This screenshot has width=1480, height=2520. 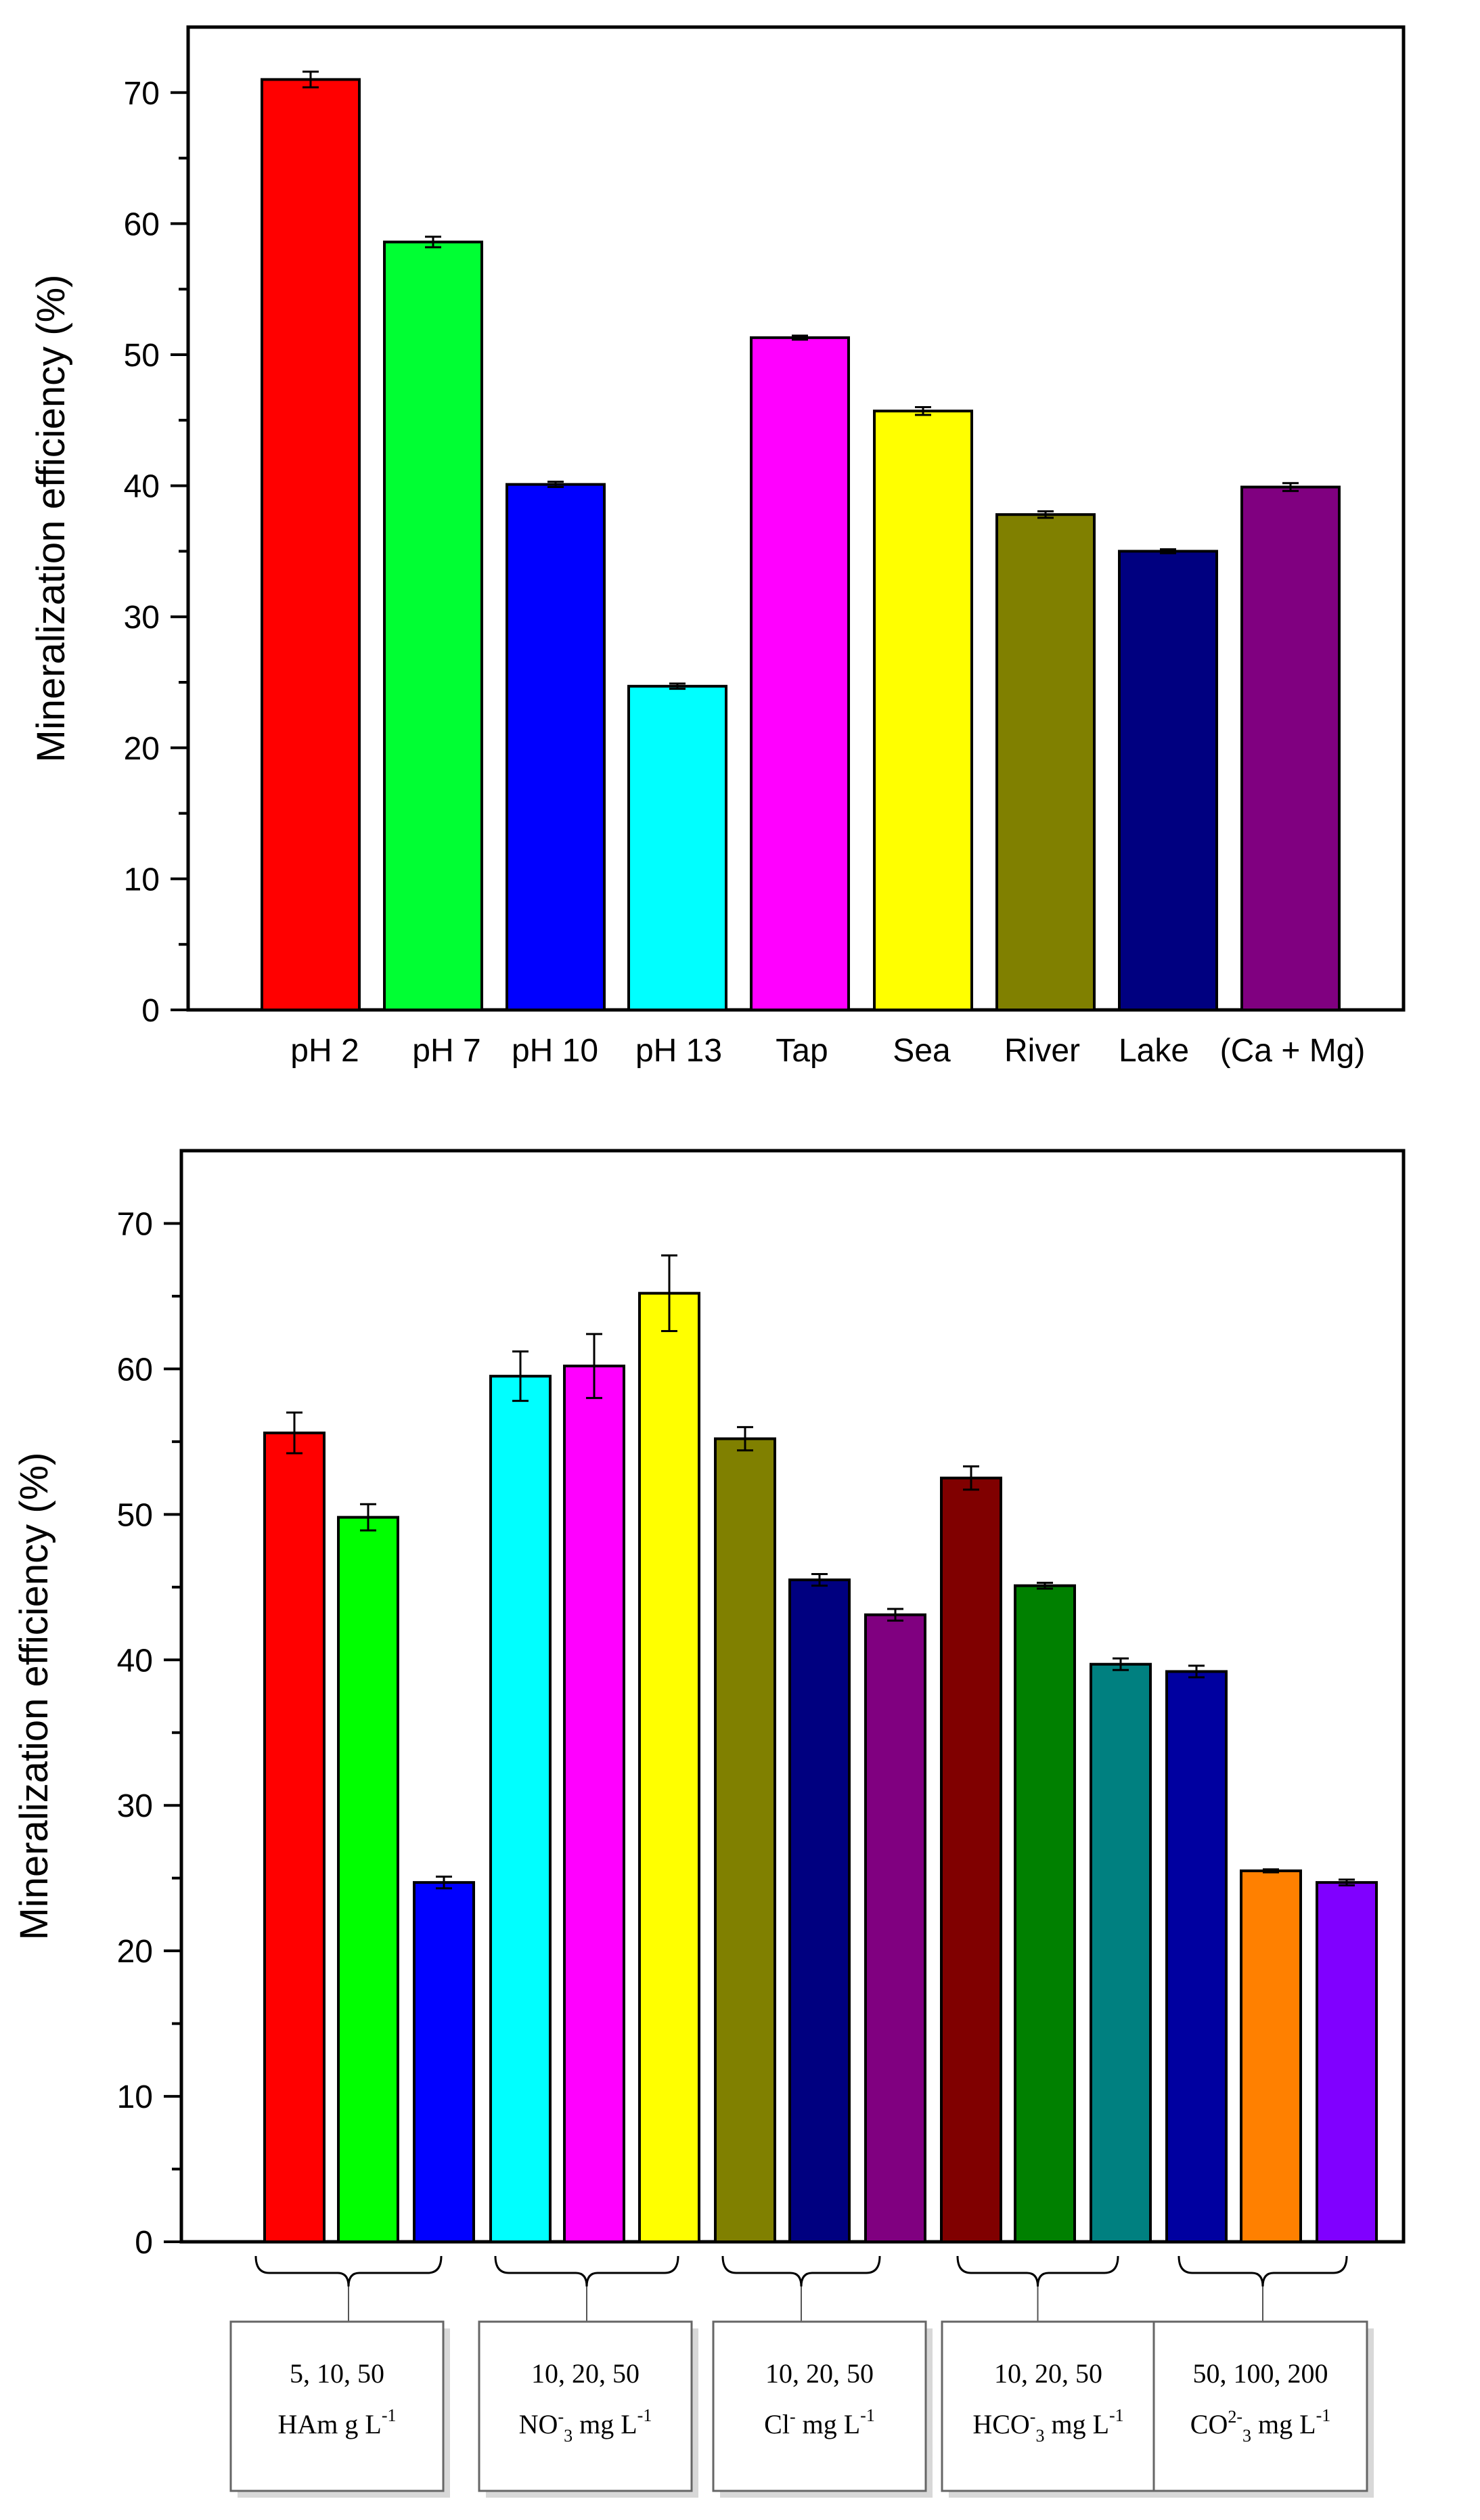 What do you see at coordinates (297, 2424) in the screenshot?
I see `group-label-part: HA` at bounding box center [297, 2424].